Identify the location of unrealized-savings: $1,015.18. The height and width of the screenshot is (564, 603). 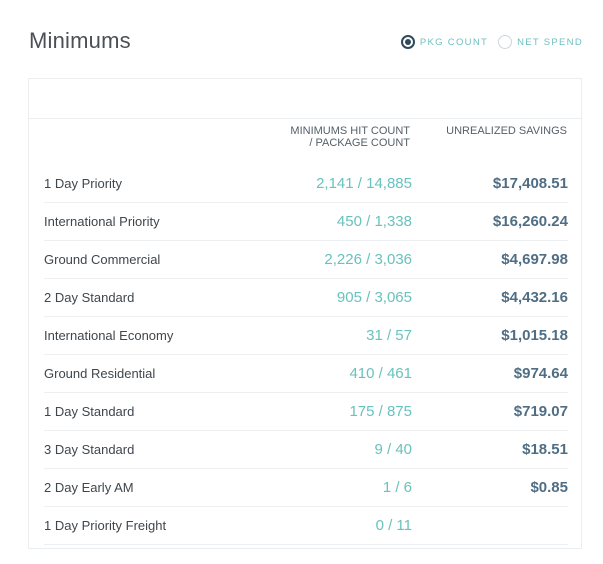
(534, 335).